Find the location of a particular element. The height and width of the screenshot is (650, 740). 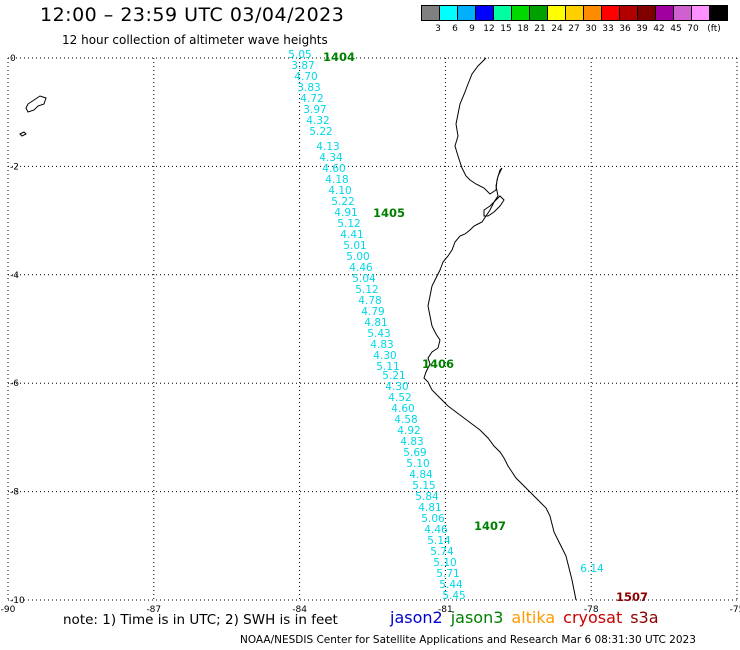

mission-jason3: jason3 is located at coordinates (477, 617).